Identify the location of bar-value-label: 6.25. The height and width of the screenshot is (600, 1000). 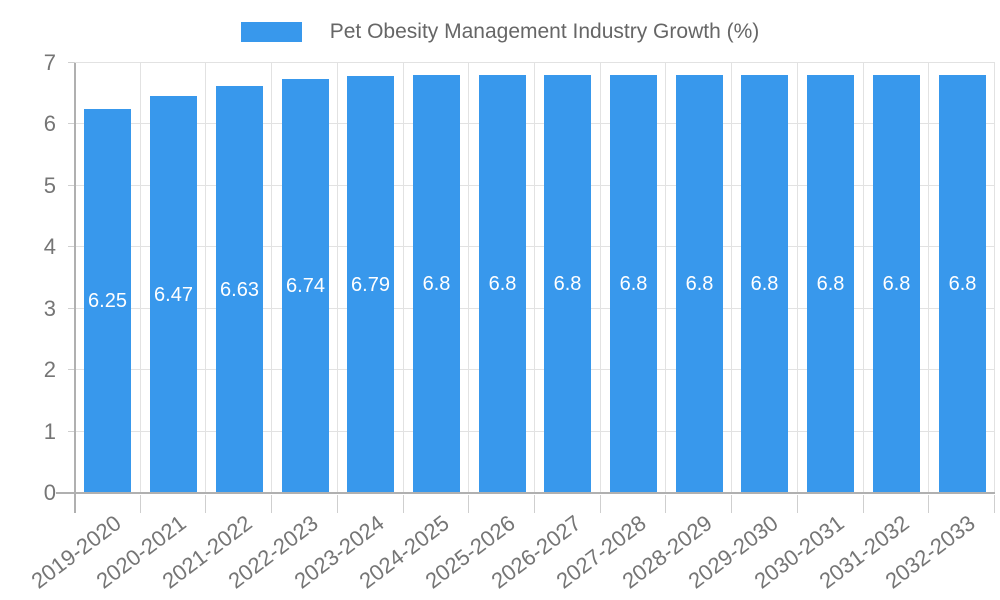
(107, 301).